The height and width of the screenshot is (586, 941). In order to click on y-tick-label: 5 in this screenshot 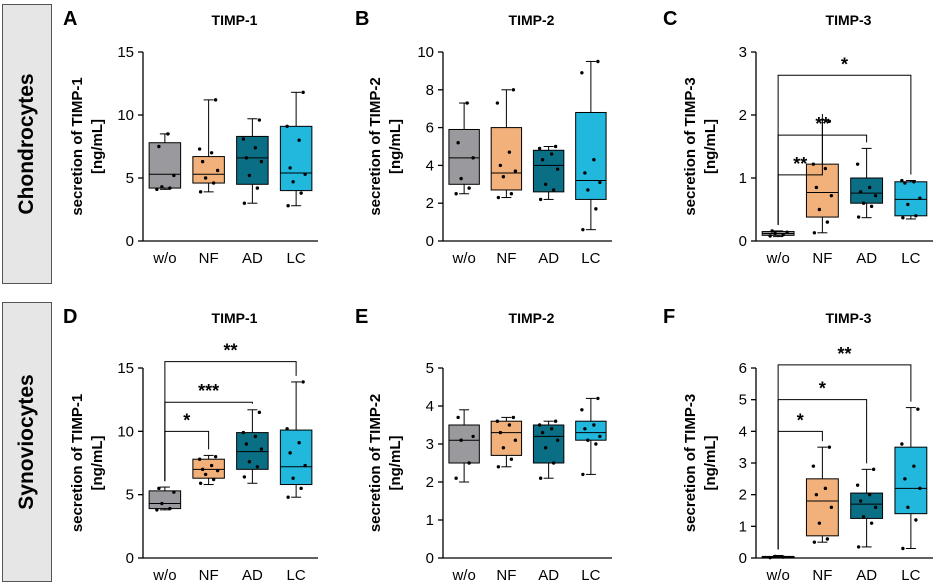, I will do `click(130, 178)`.